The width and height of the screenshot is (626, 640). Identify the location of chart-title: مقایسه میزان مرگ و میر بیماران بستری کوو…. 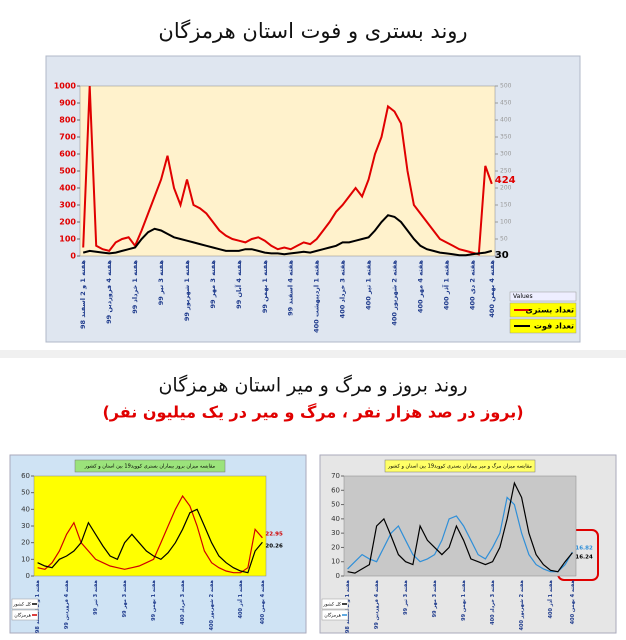
(459, 466).